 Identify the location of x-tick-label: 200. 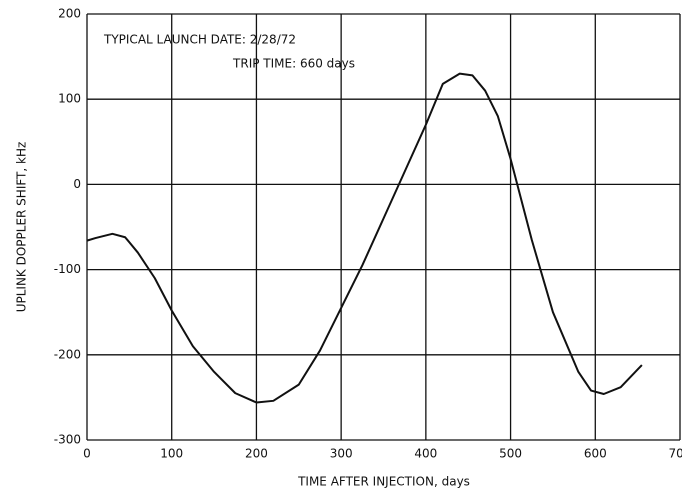
(256, 454).